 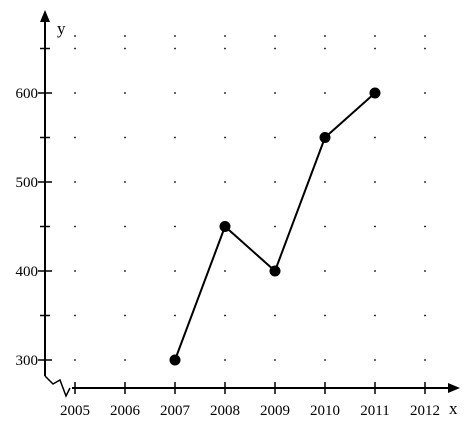 I want to click on x-axis: 2005 2006 2007 2008 2009 2010 2011 2012 x, so click(x=252, y=397).